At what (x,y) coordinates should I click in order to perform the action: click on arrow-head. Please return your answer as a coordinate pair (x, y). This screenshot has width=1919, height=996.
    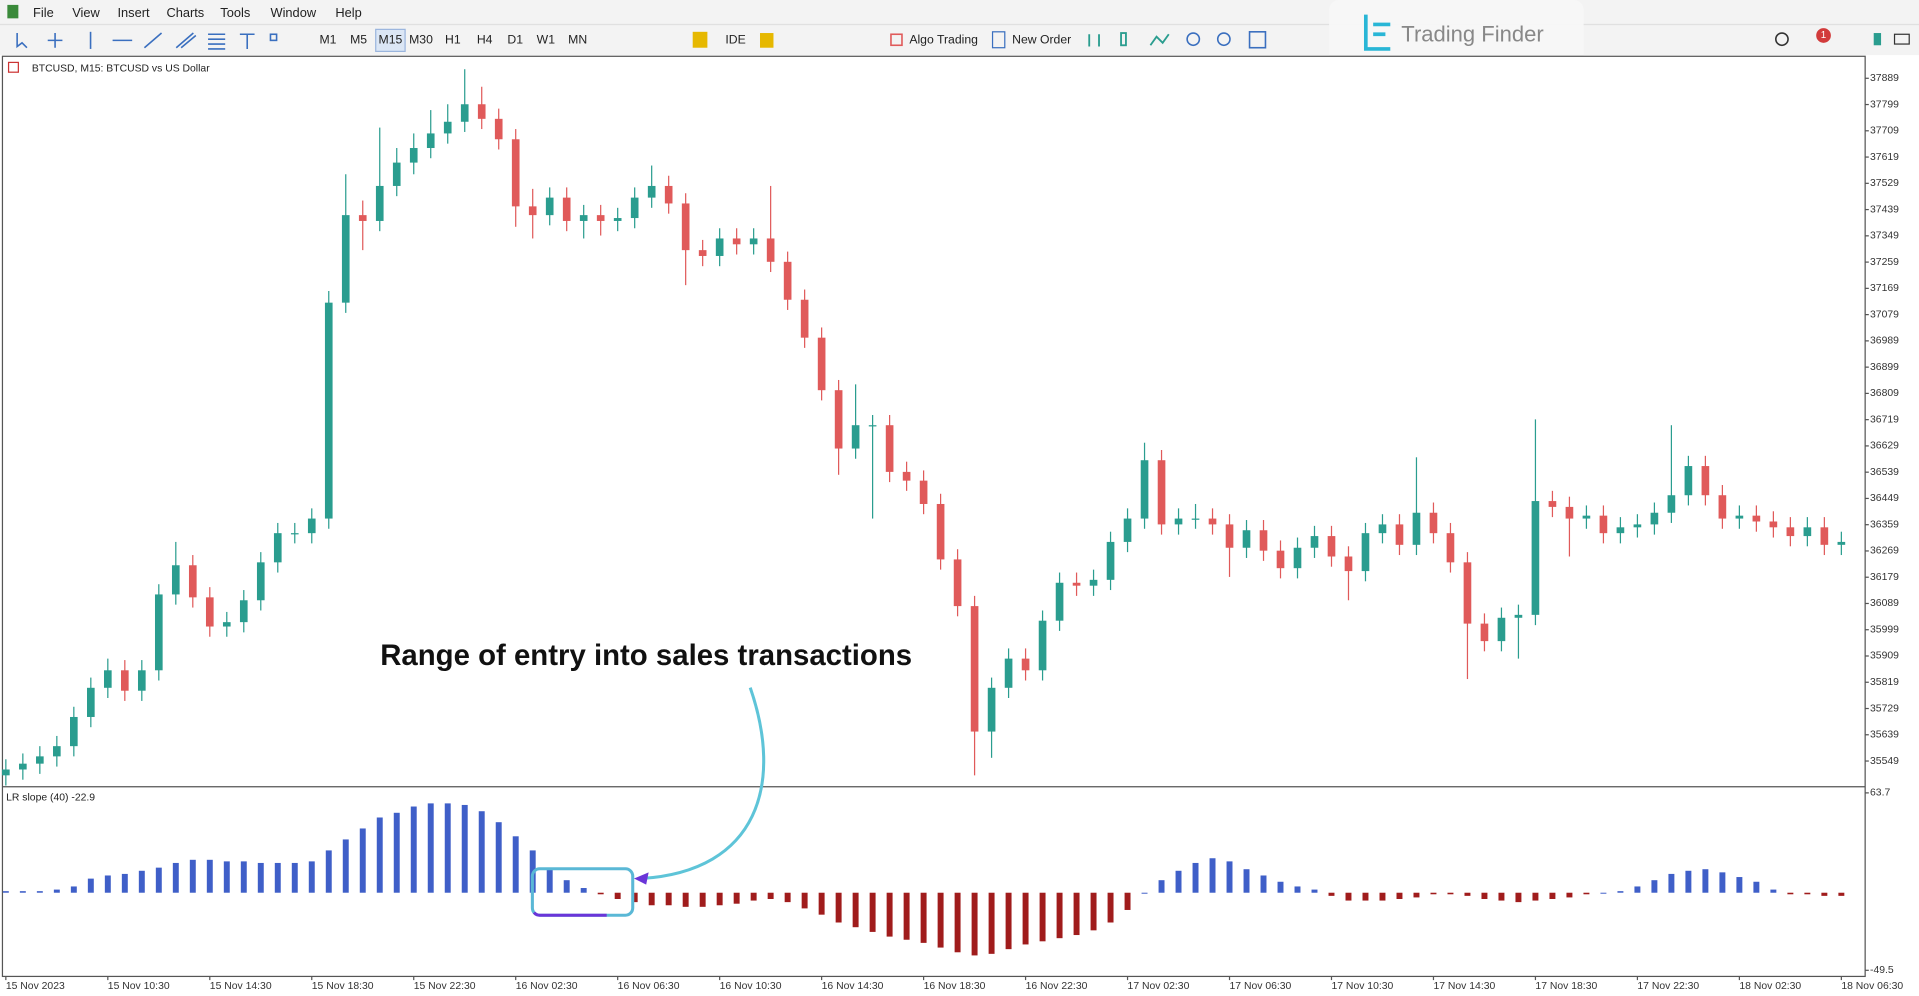
    Looking at the image, I should click on (641, 878).